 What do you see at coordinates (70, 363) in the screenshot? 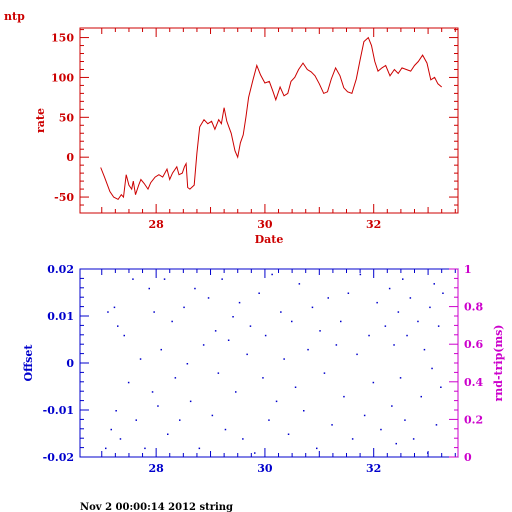
I see `offset-y-tick-label: 0` at bounding box center [70, 363].